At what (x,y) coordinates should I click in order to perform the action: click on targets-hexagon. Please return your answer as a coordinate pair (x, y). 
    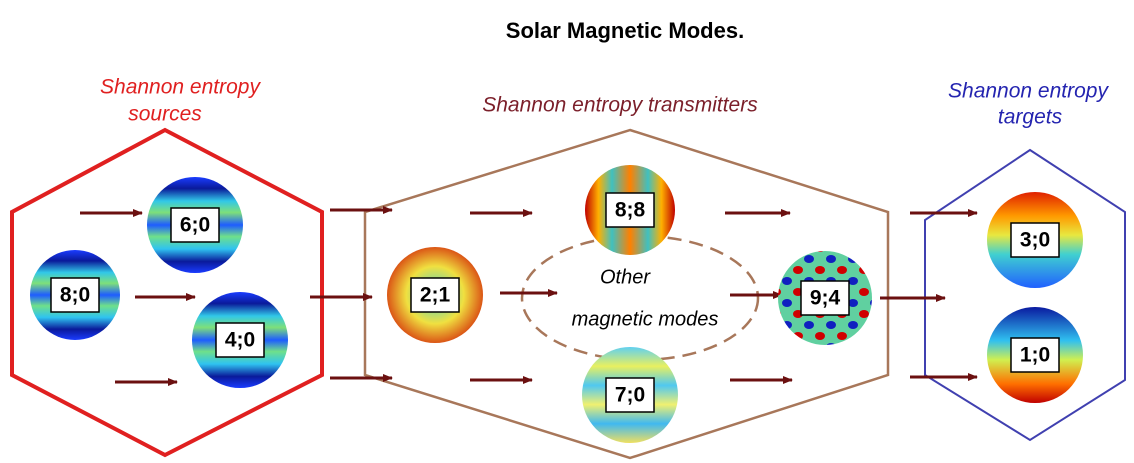
    Looking at the image, I should click on (1025, 295).